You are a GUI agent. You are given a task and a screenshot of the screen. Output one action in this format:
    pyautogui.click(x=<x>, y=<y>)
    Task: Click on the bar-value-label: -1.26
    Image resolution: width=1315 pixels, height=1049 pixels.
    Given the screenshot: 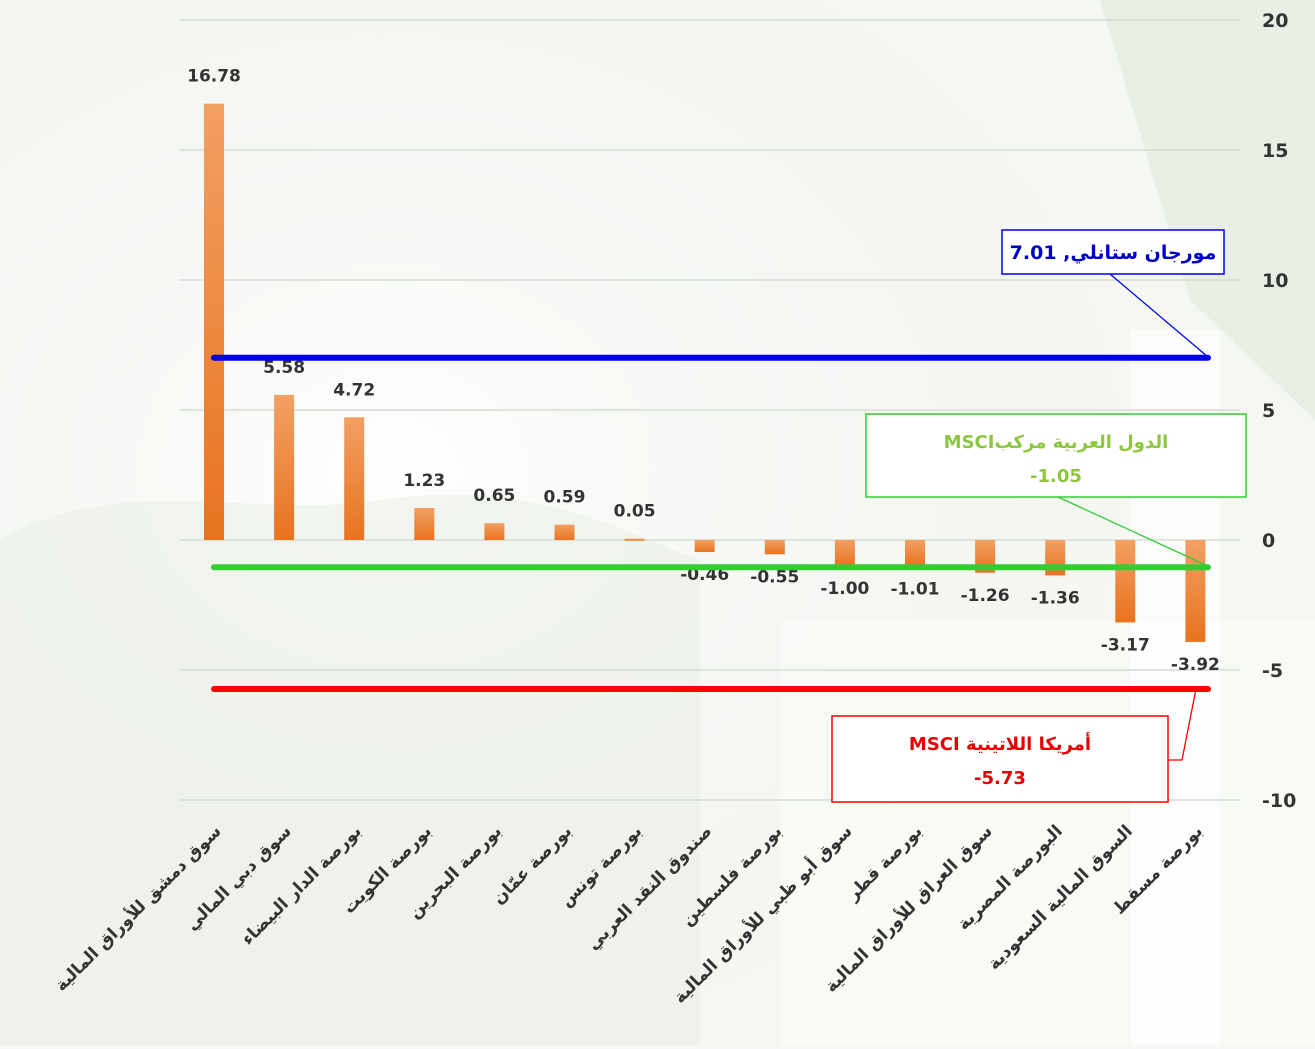 What is the action you would take?
    pyautogui.click(x=985, y=596)
    